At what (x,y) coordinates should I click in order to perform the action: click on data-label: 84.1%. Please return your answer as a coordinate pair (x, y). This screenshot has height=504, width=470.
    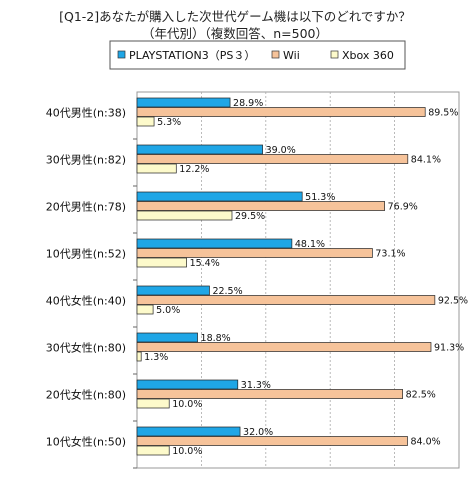
    Looking at the image, I should click on (426, 160).